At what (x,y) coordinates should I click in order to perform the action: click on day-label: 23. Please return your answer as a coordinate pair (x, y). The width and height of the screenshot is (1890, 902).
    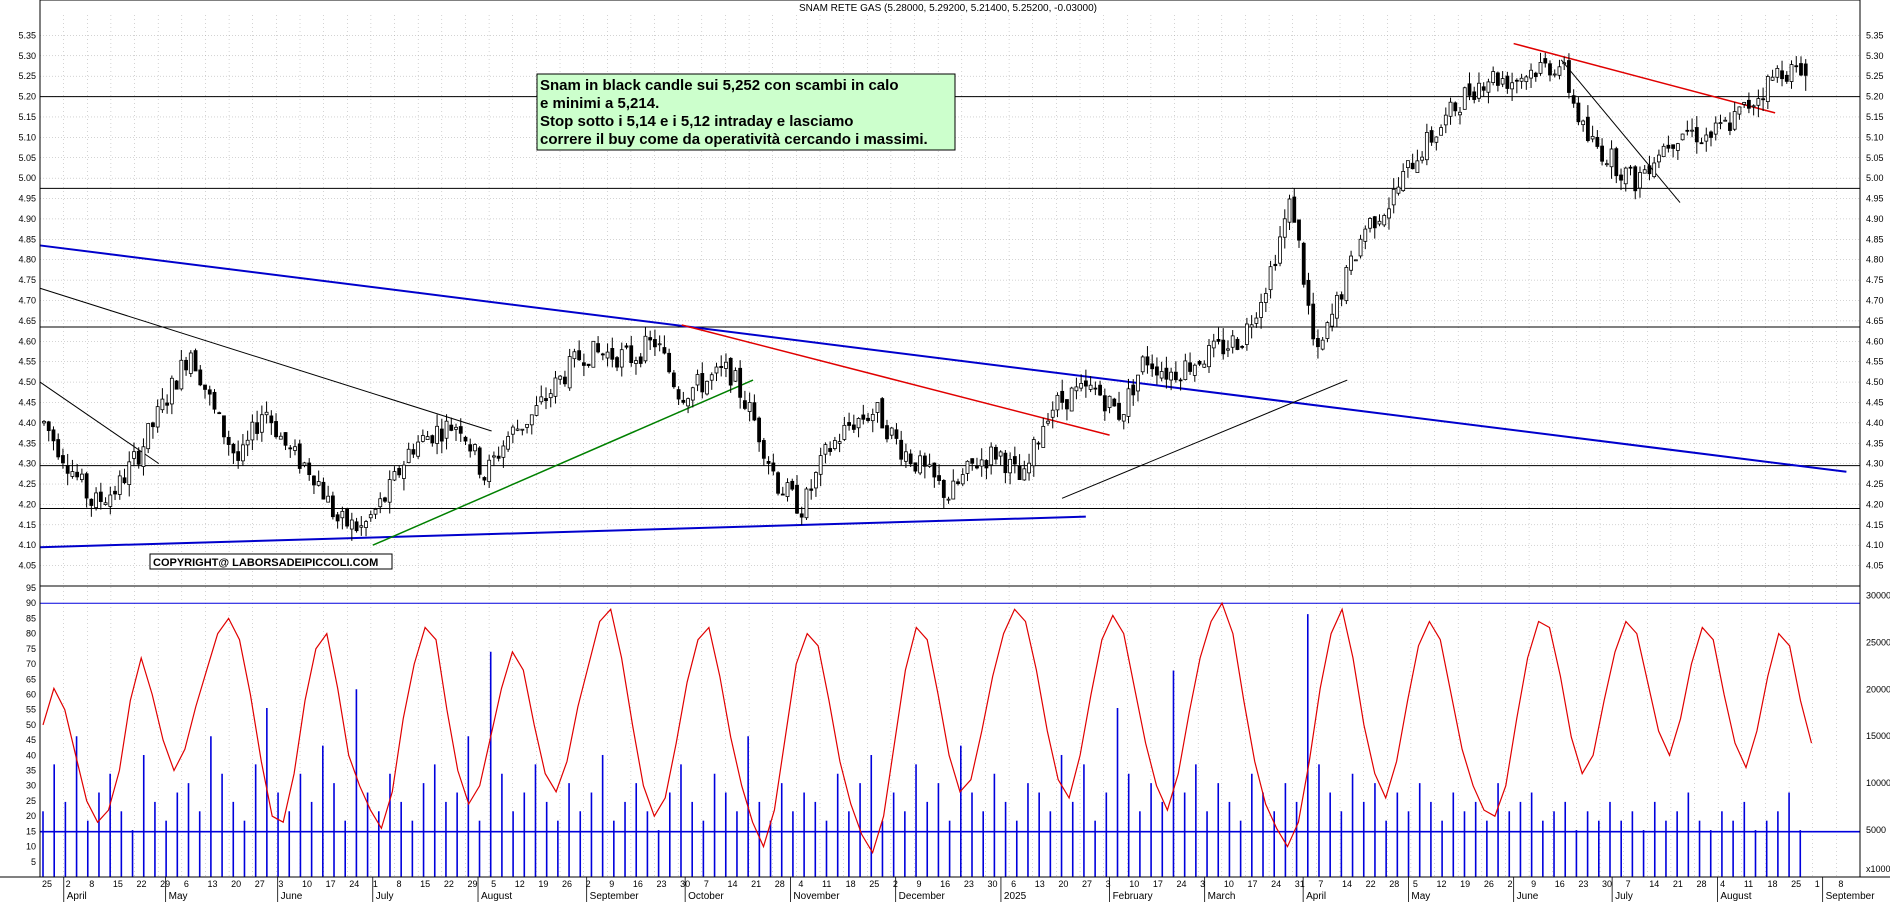
    Looking at the image, I should click on (662, 884).